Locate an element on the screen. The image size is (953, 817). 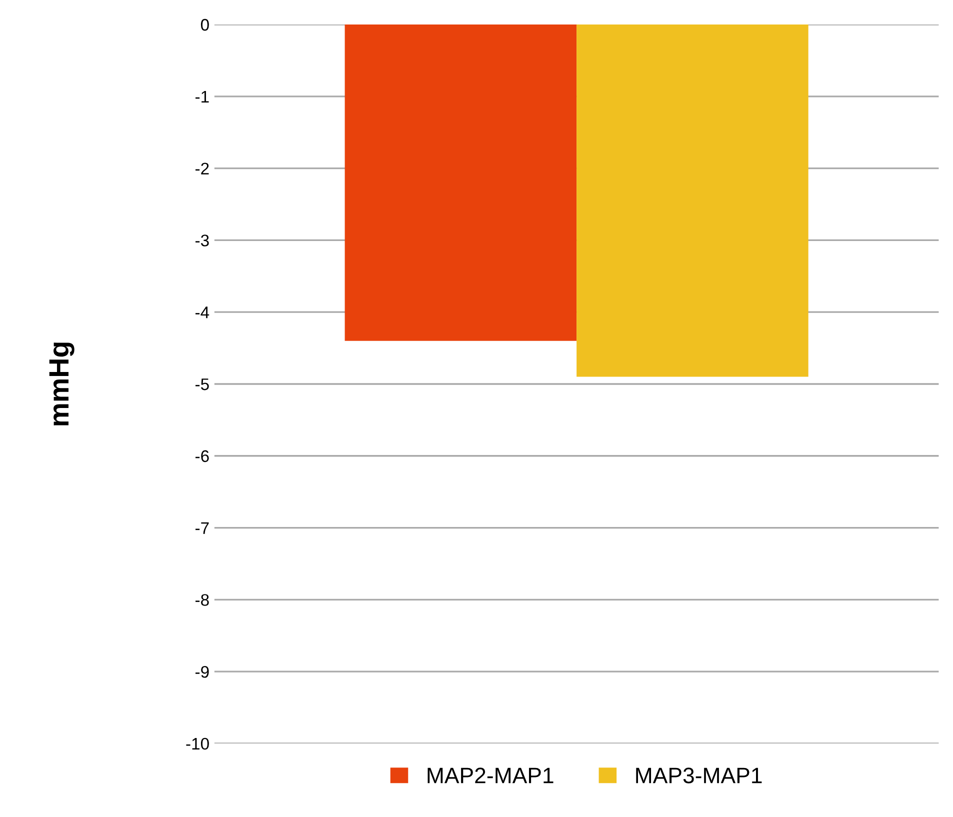
y-tick-label: -10 is located at coordinates (197, 744).